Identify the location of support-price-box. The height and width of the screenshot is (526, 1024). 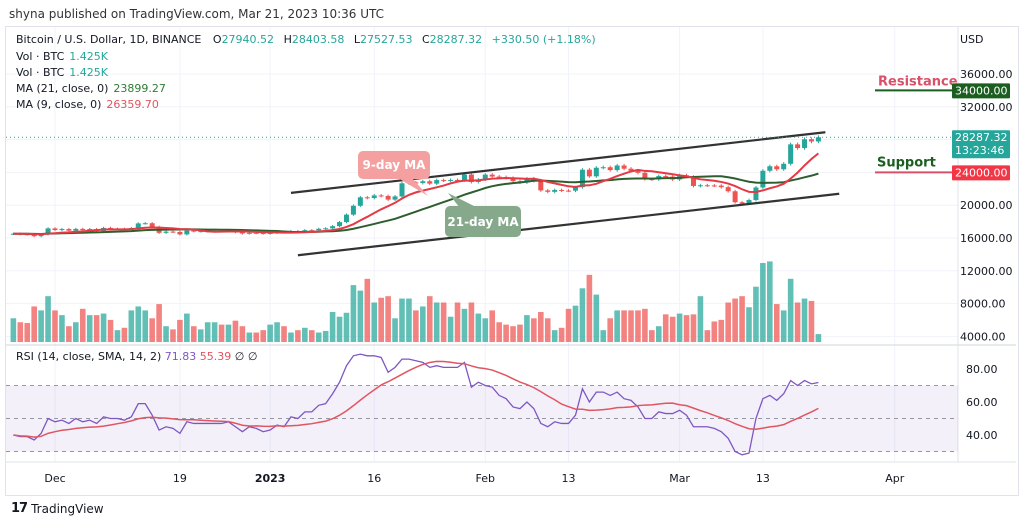
(981, 173).